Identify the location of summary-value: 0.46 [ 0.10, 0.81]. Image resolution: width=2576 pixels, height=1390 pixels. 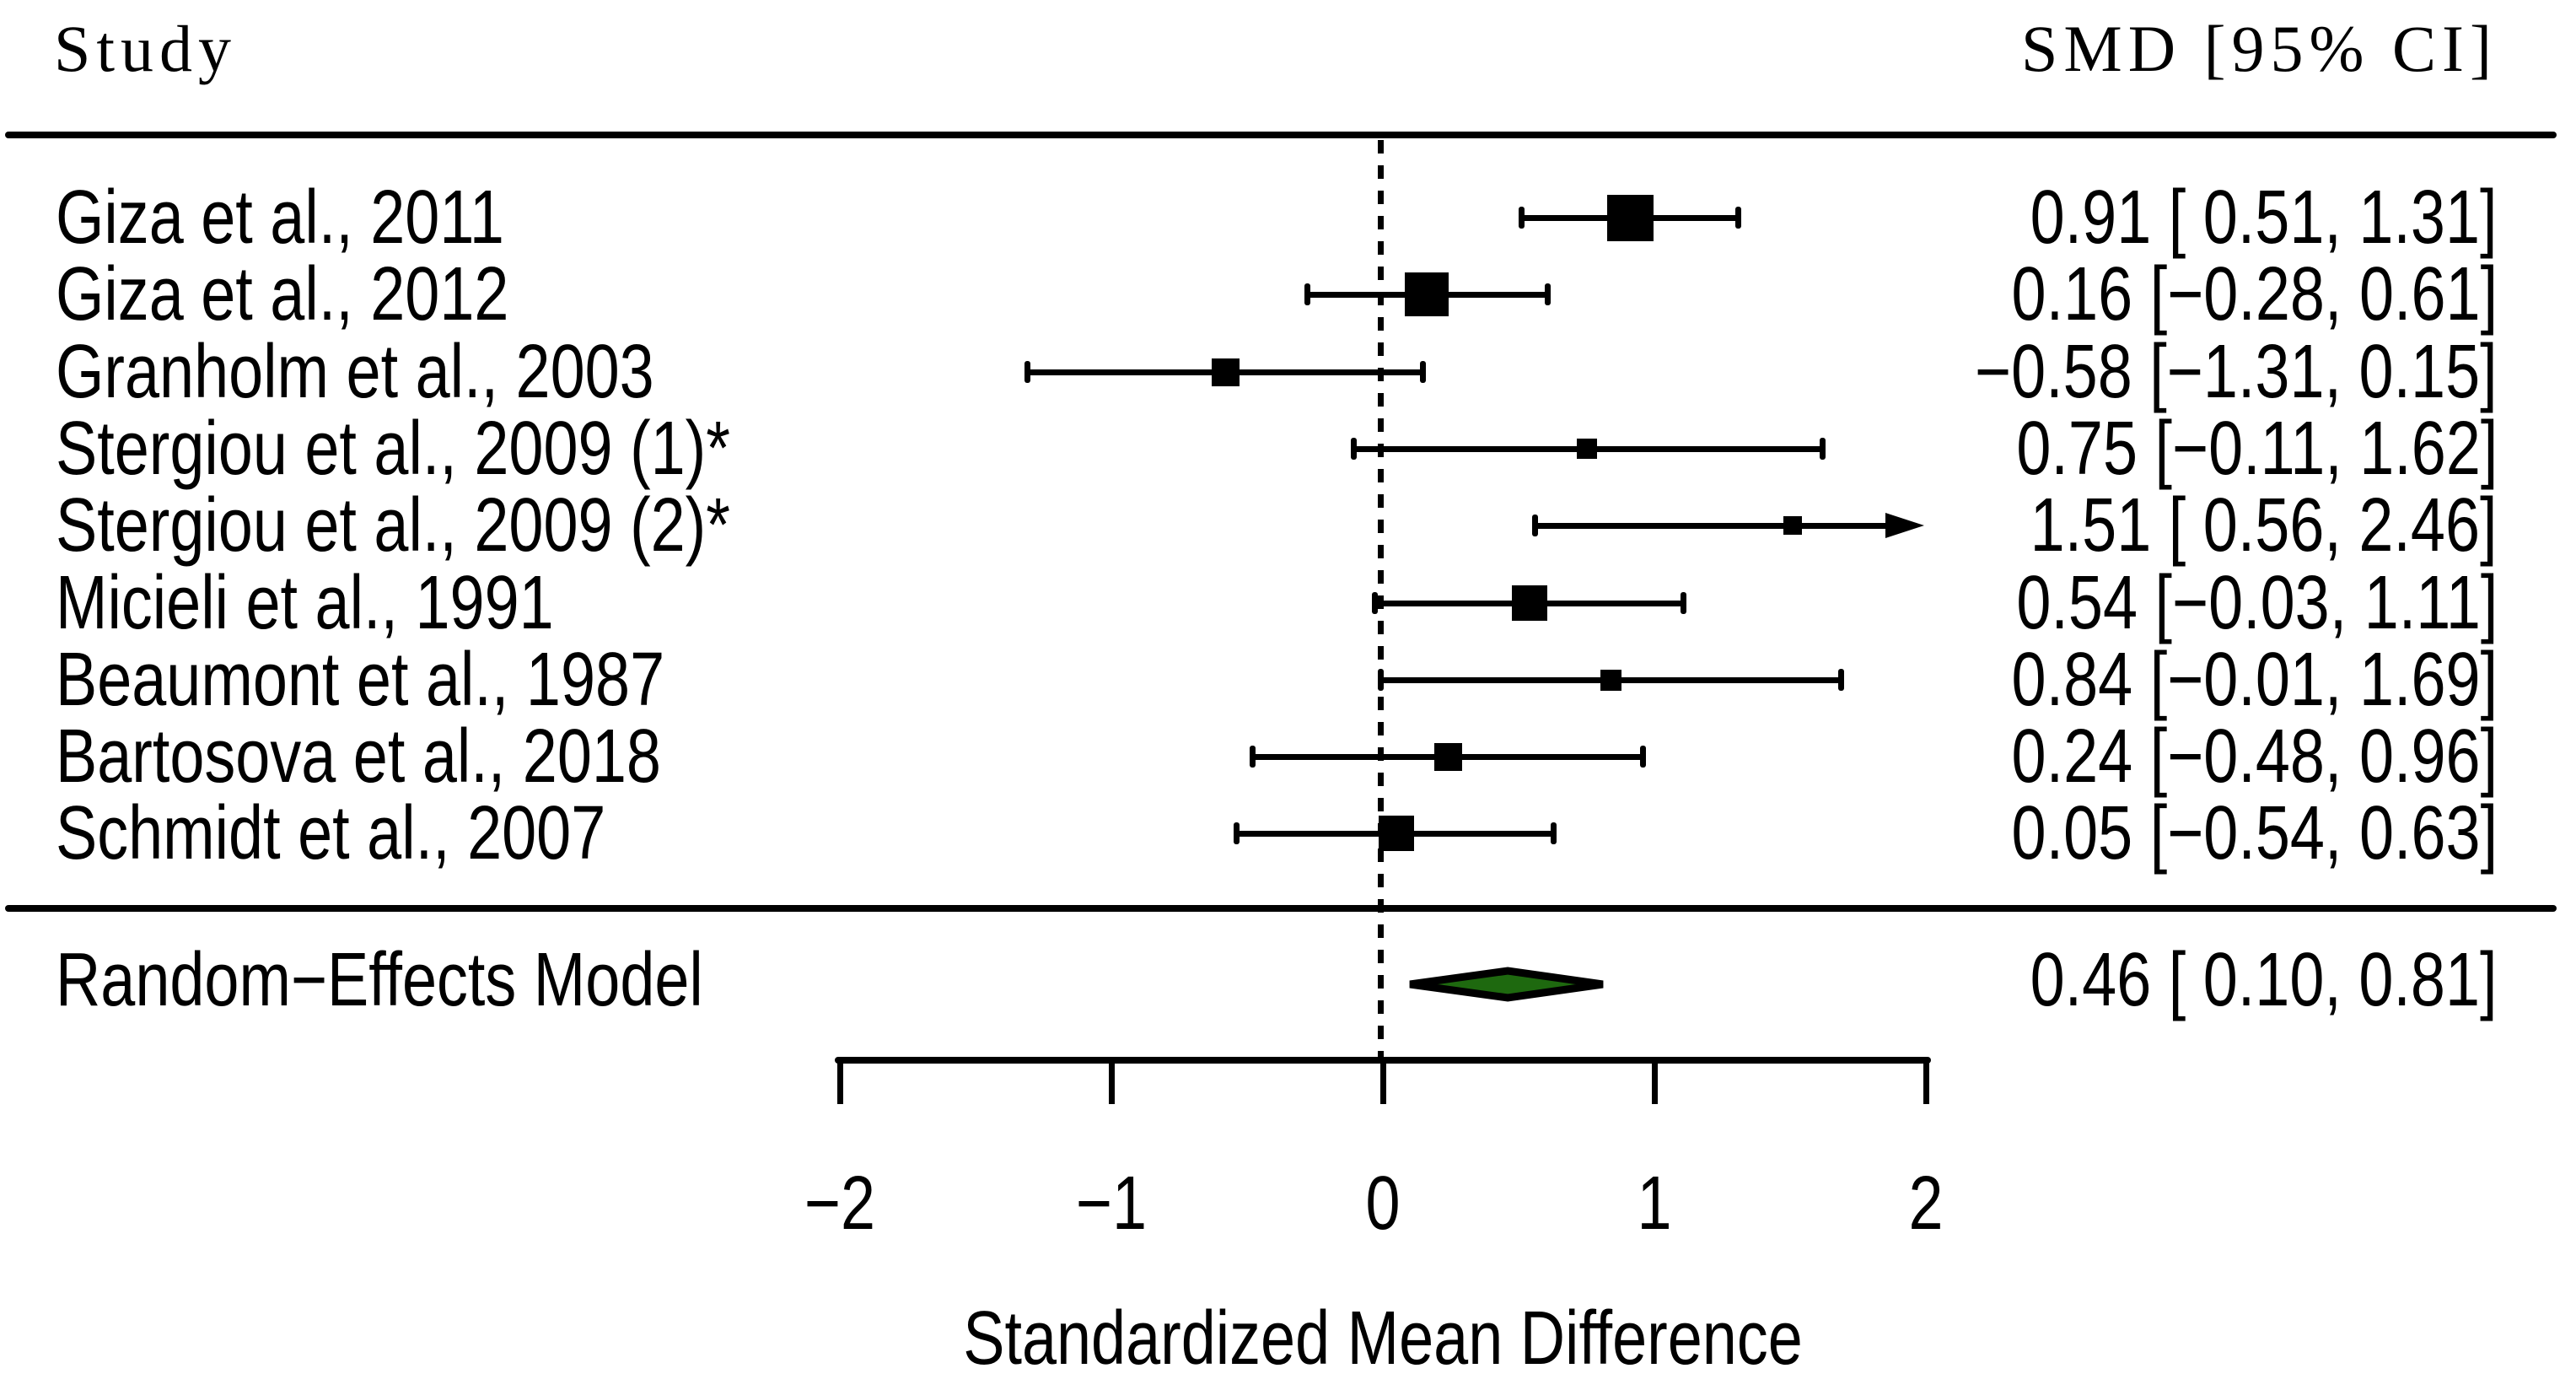
(2264, 980).